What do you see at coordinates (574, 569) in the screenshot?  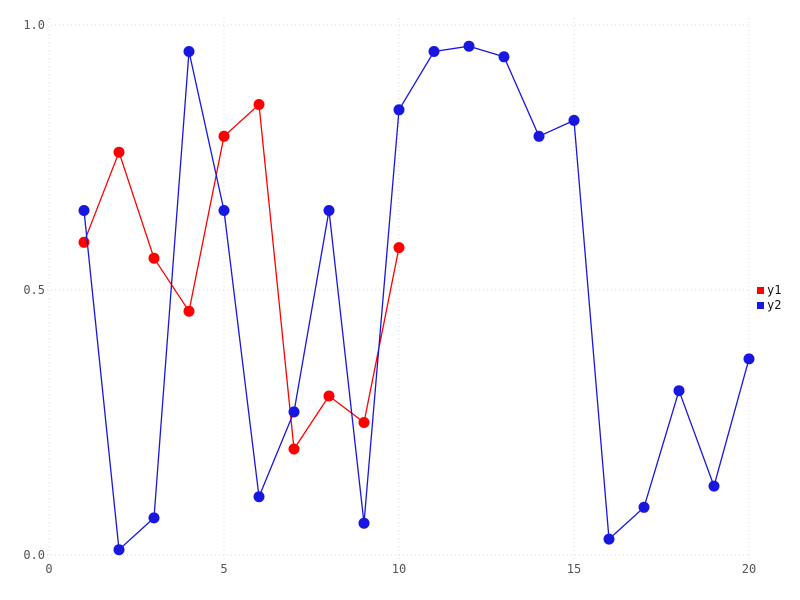 I see `x-tick-label: 15` at bounding box center [574, 569].